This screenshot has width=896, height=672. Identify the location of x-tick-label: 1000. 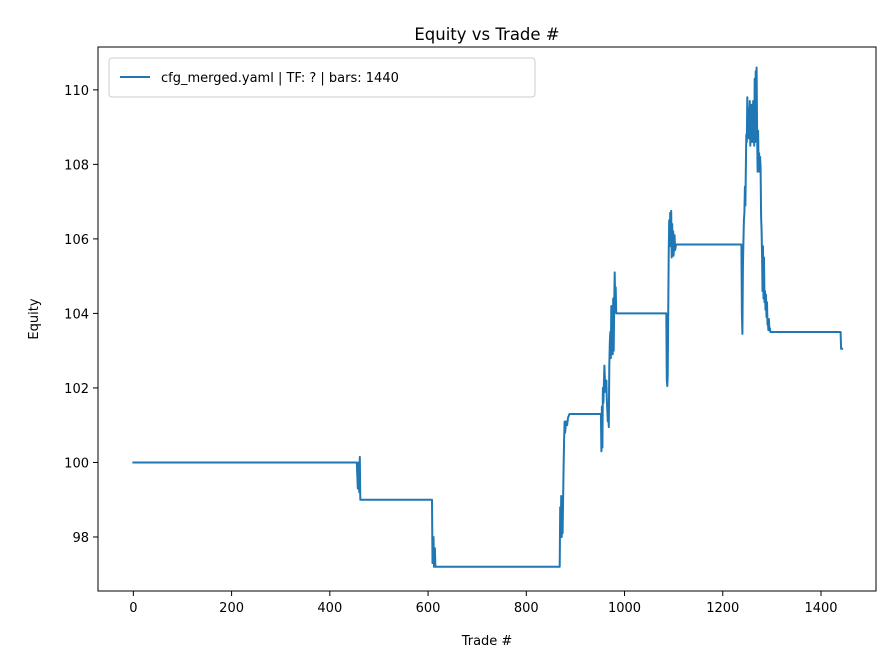
(624, 608).